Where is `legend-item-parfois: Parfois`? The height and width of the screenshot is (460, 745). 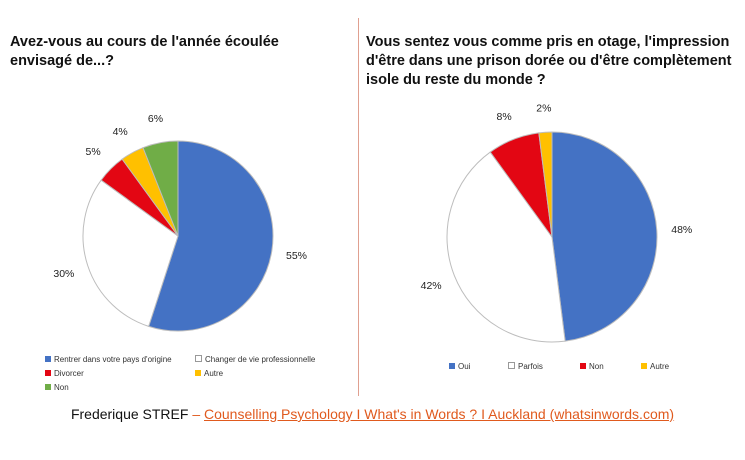 legend-item-parfois: Parfois is located at coordinates (525, 367).